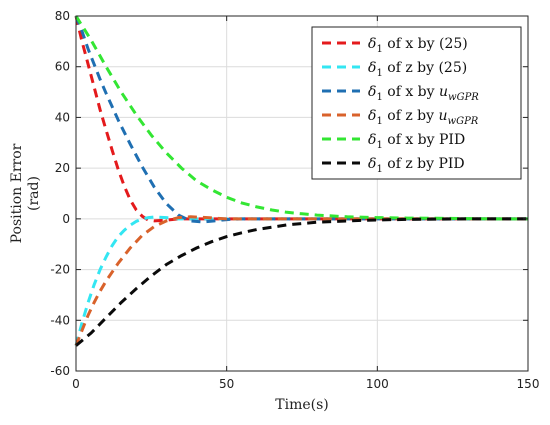 This screenshot has height=425, width=550. Describe the element at coordinates (423, 117) in the screenshot. I see `legend-entry: δ1 of z by uwGPR` at that location.